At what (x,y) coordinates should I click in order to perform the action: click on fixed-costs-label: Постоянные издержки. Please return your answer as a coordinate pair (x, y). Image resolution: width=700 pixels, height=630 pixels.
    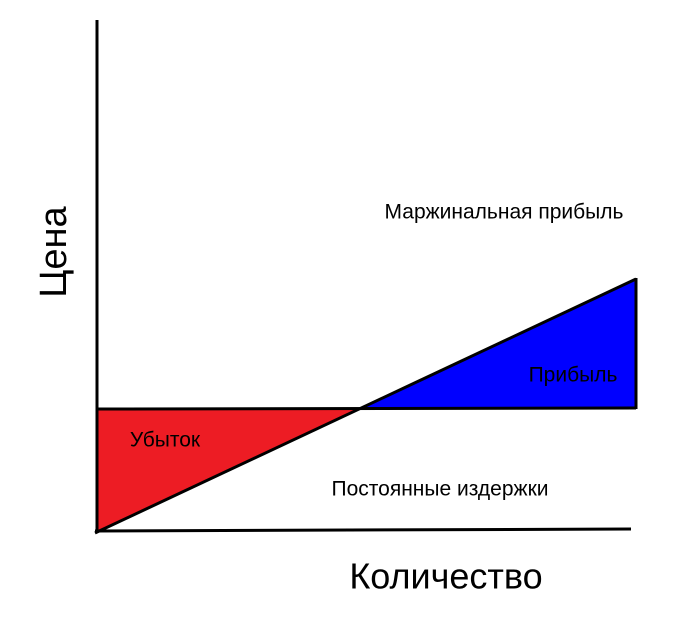
    Looking at the image, I should click on (440, 489).